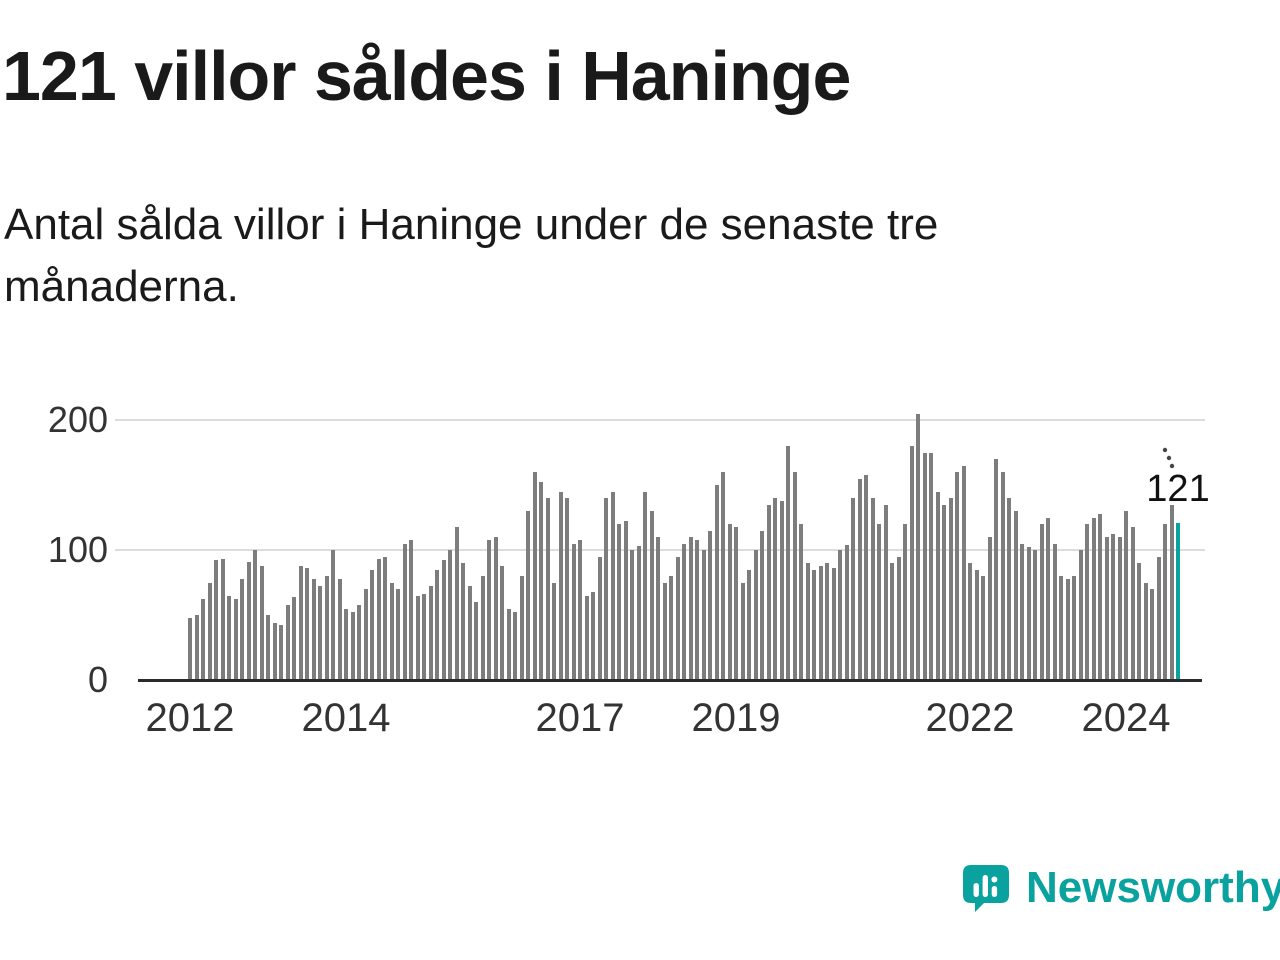  Describe the element at coordinates (190, 718) in the screenshot. I see `x-axis-label: 2012` at that location.